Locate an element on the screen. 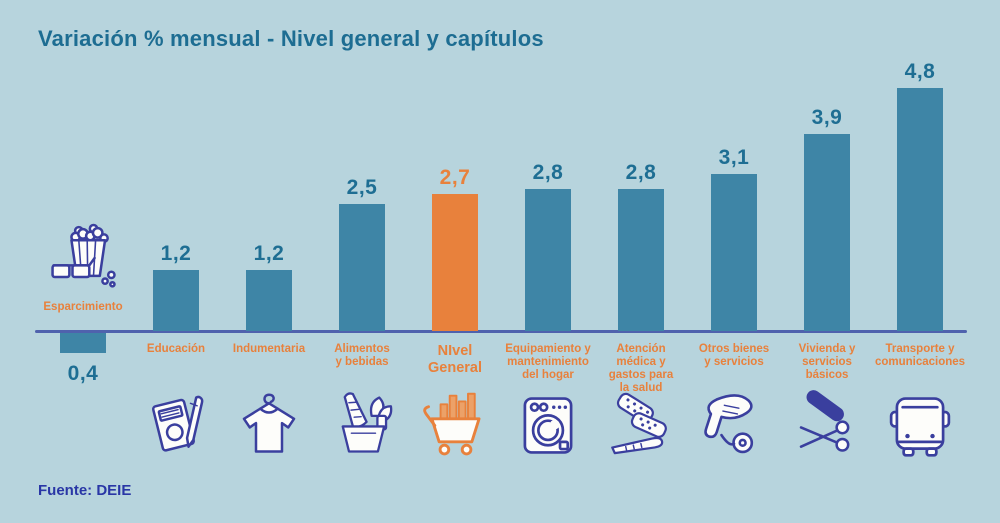 The image size is (1000, 523). column-atencion-medica-y-gastos-para-la-salud: 2,8 Atención médica y gastos para la salud is located at coordinates (641, 261).